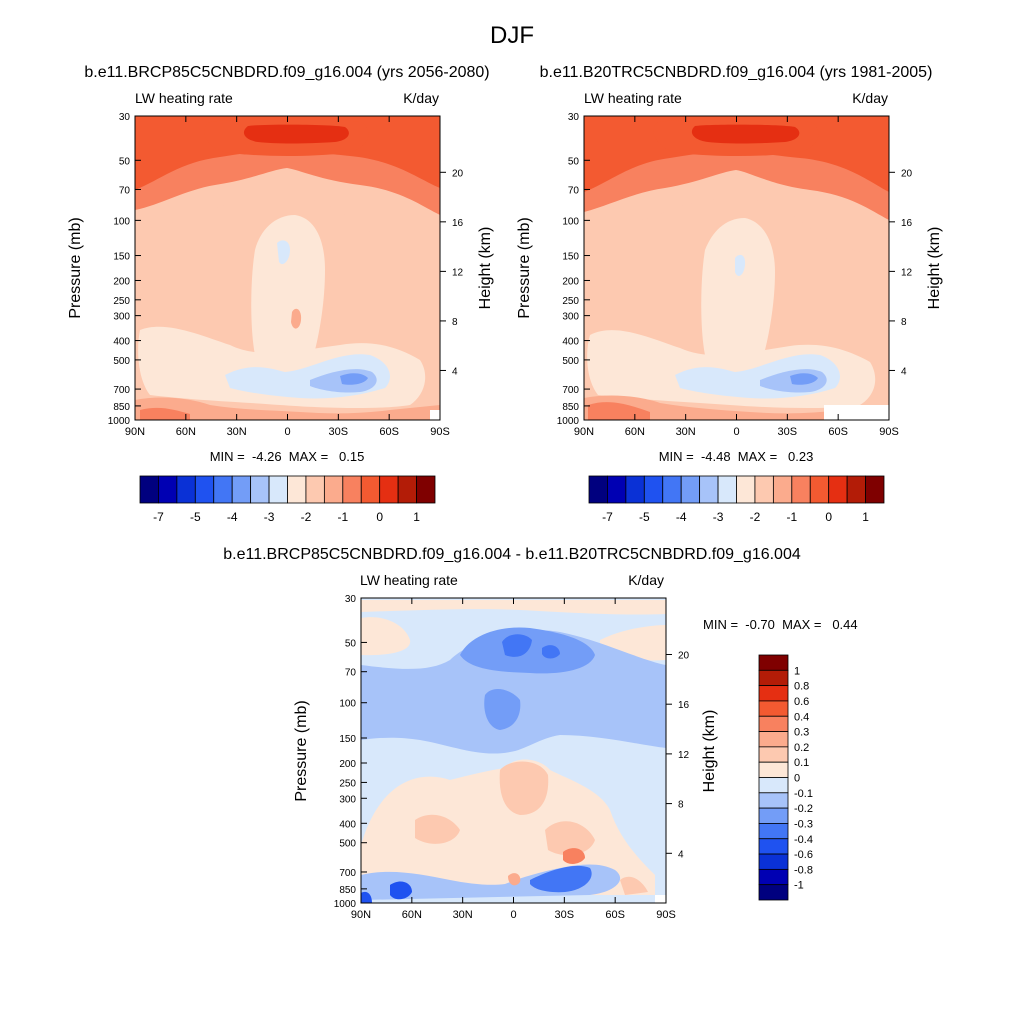 The image size is (1024, 1024). What do you see at coordinates (797, 779) in the screenshot?
I see `colorbar-label: 0` at bounding box center [797, 779].